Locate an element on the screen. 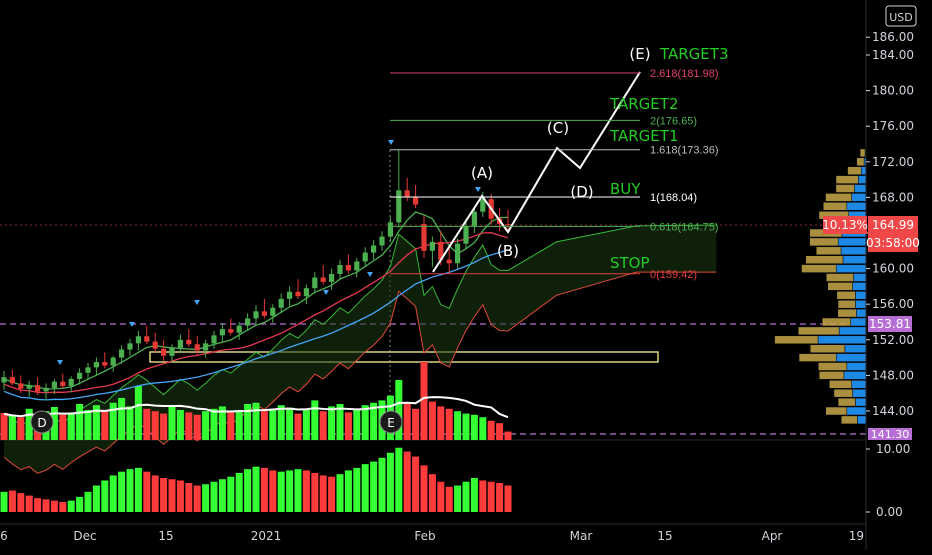 Image resolution: width=932 pixels, height=555 pixels. purple-level-2-text: 141.30 is located at coordinates (890, 434).